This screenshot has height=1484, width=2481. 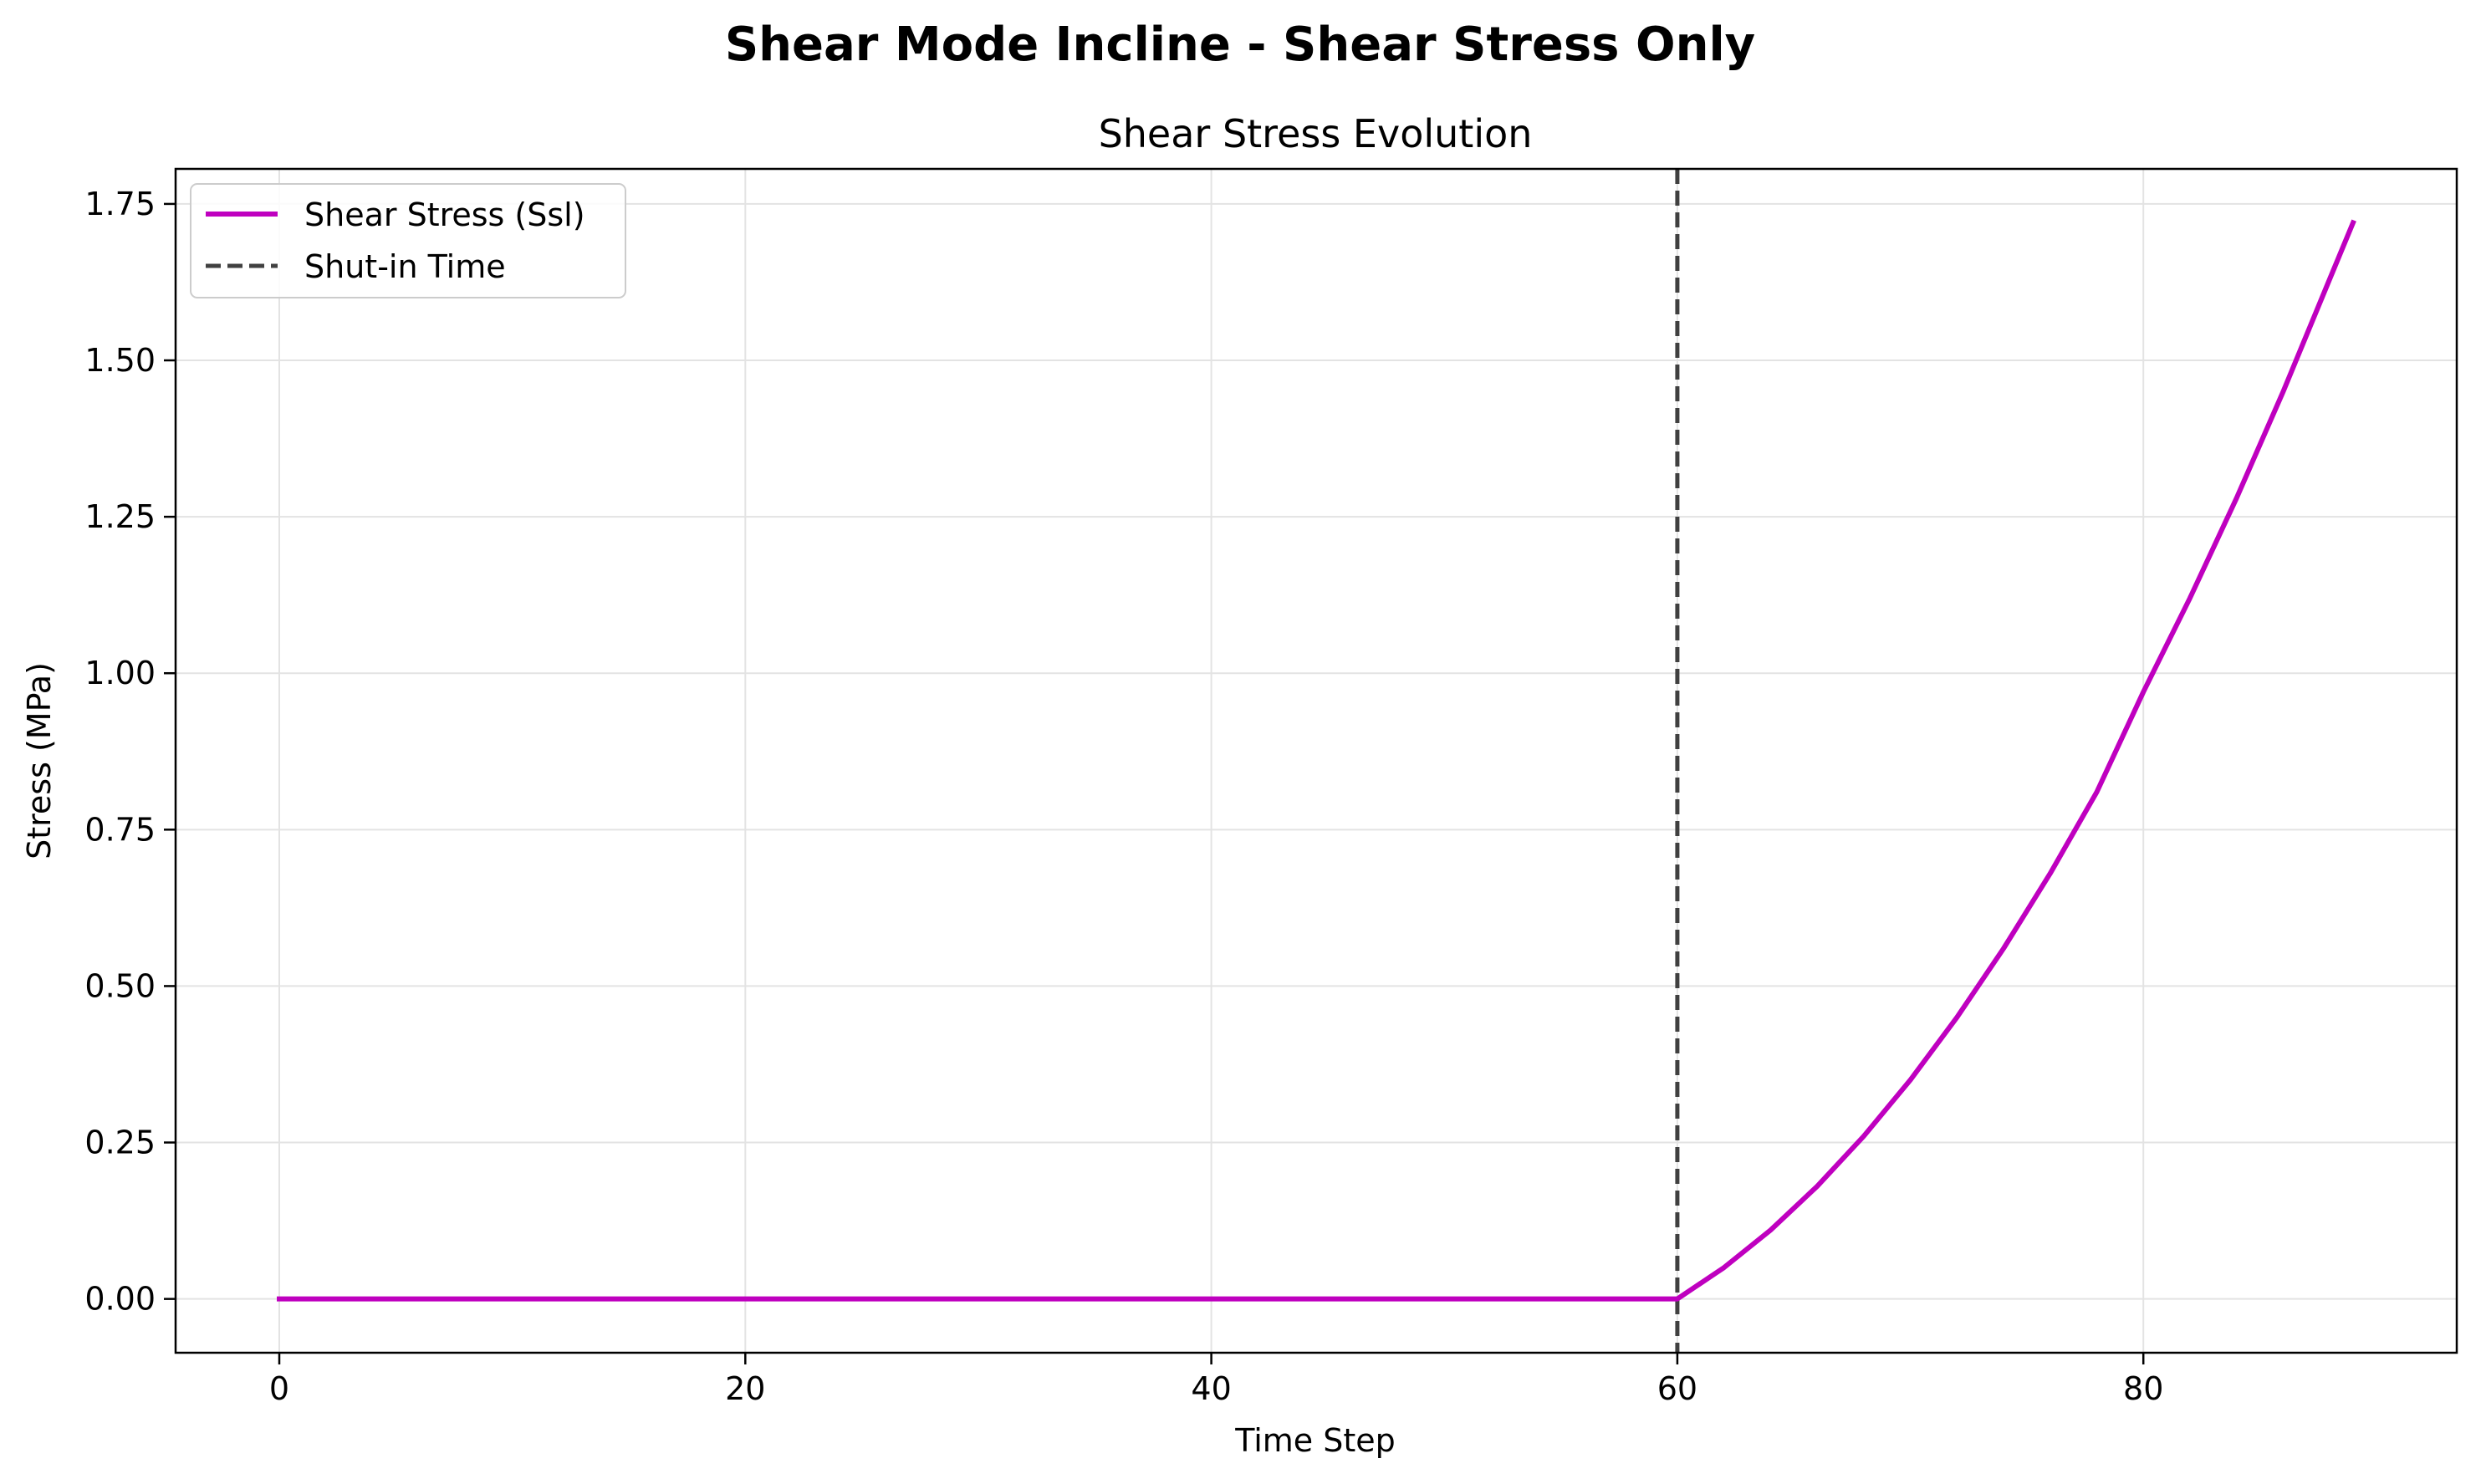 I want to click on x-tick-label: 60, so click(x=1677, y=1388).